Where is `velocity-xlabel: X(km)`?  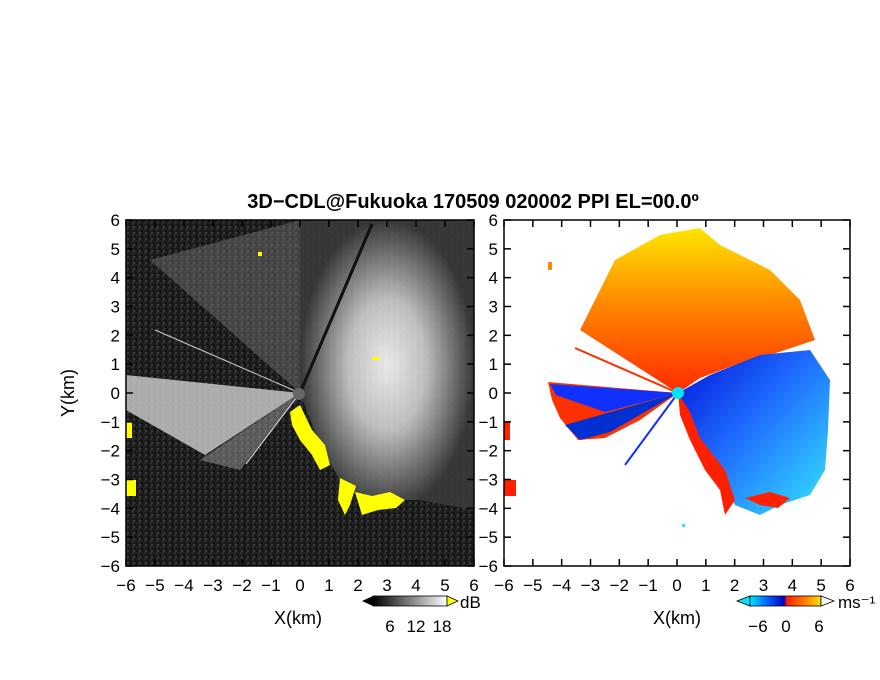
velocity-xlabel: X(km) is located at coordinates (677, 618).